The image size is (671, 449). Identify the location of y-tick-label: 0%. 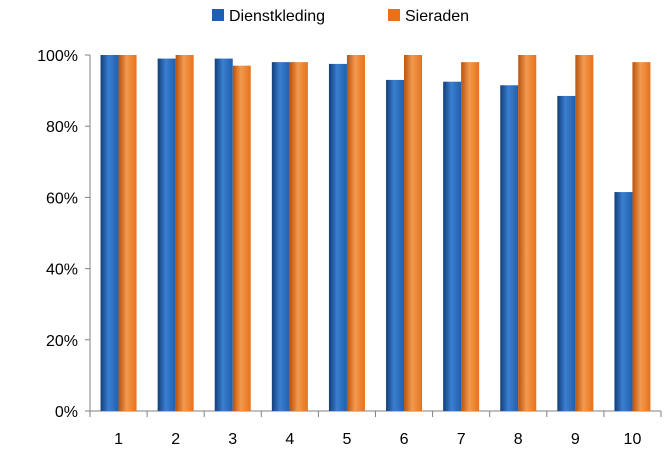
(66, 412).